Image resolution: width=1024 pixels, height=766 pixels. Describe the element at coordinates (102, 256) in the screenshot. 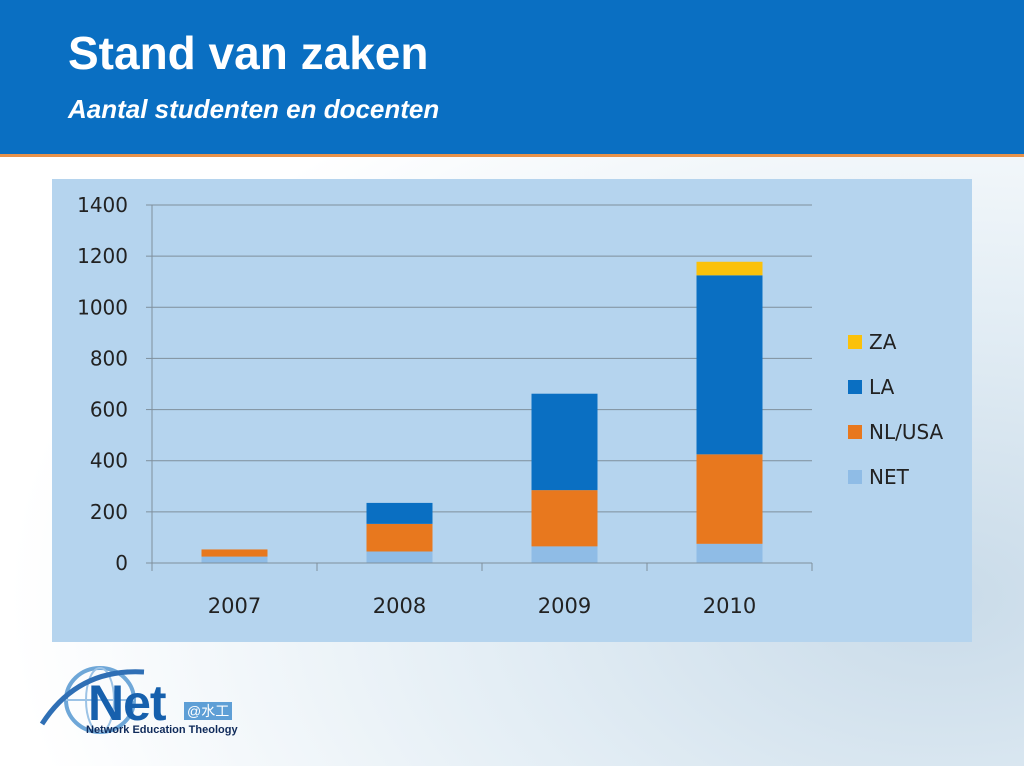

I see `y-tick-label: 1200` at that location.